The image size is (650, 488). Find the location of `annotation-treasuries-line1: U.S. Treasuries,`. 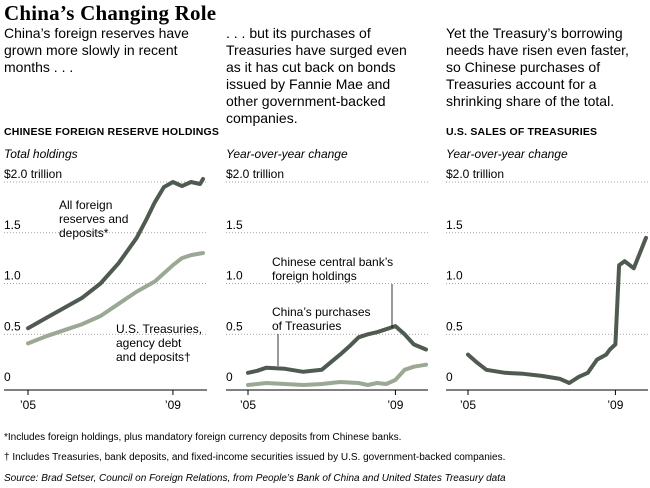

annotation-treasuries-line1: U.S. Treasuries, is located at coordinates (159, 329).